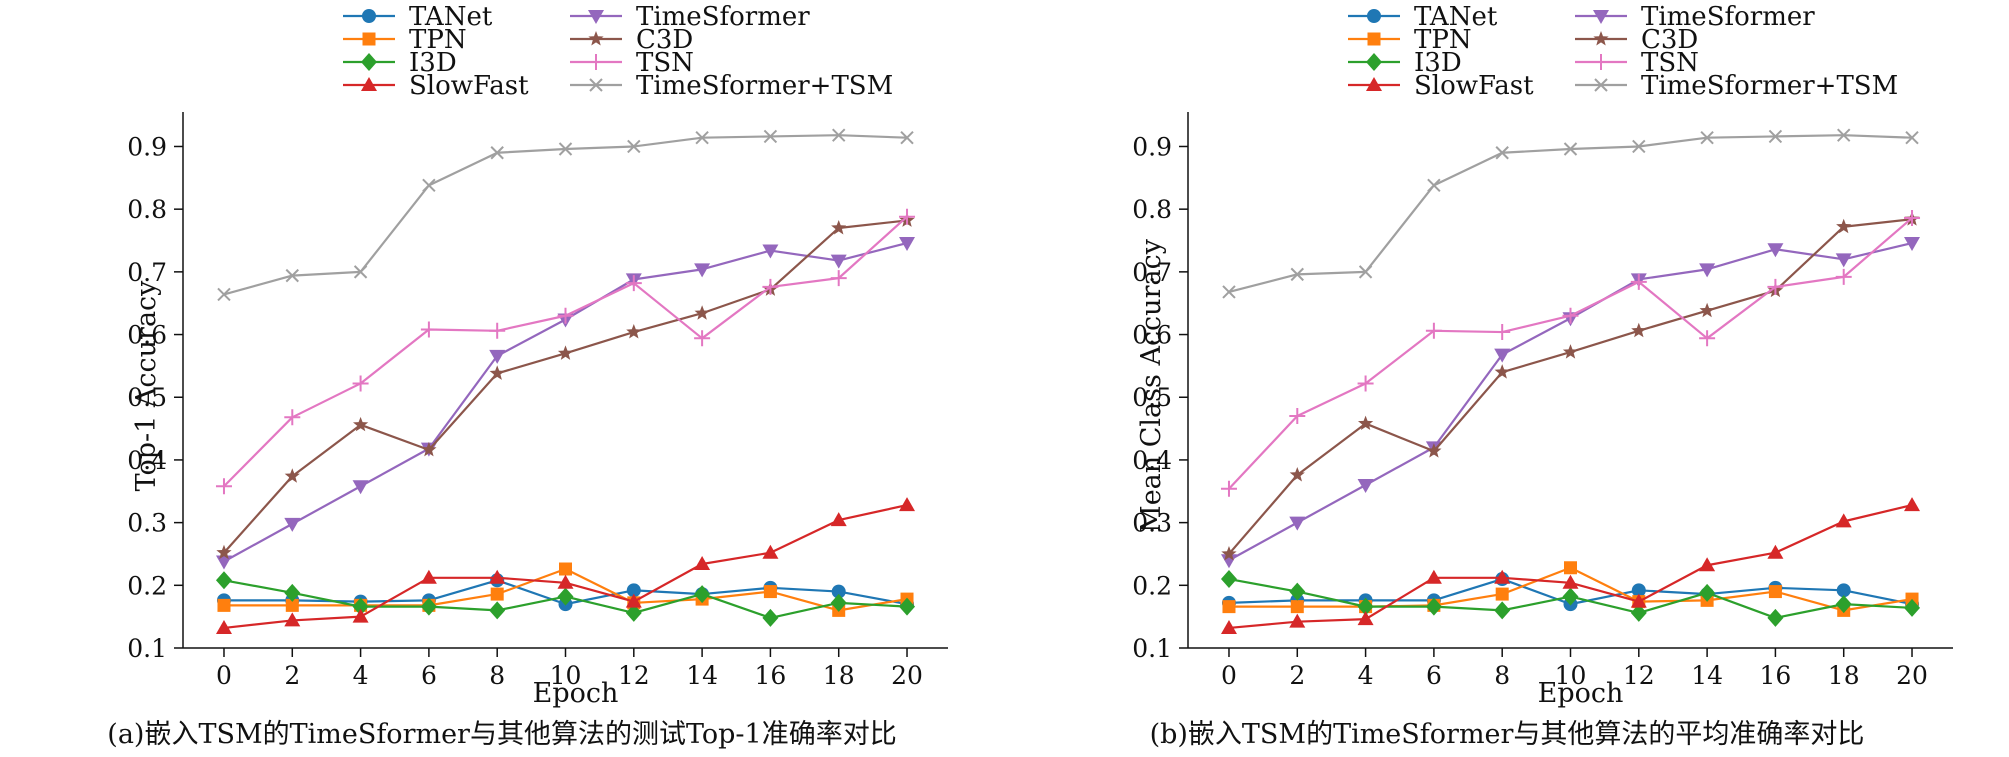  Describe the element at coordinates (147, 209) in the screenshot. I see `y-tick-label: 0.8` at that location.